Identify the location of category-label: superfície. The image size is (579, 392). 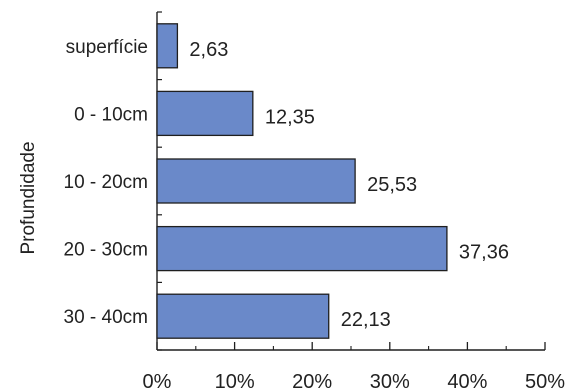
(107, 47).